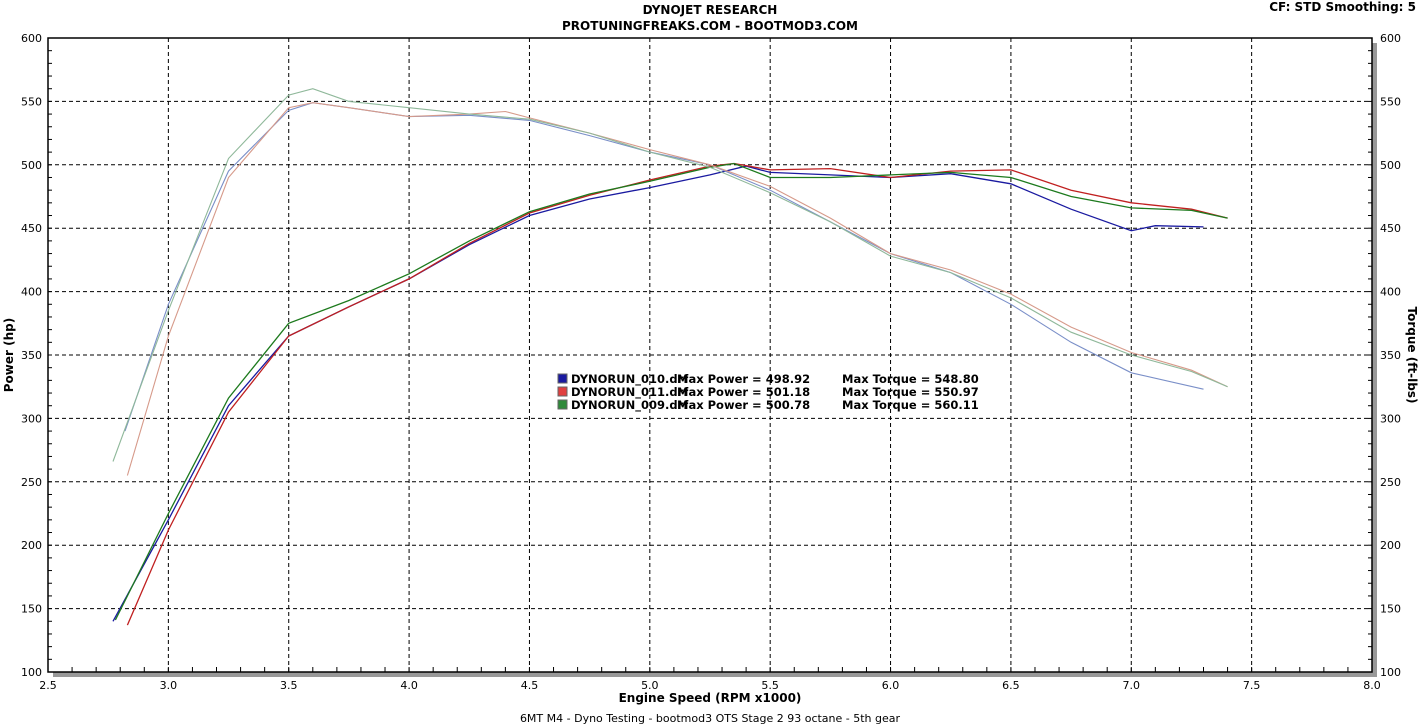  I want to click on x-tick-label: 8.0, so click(1372, 685).